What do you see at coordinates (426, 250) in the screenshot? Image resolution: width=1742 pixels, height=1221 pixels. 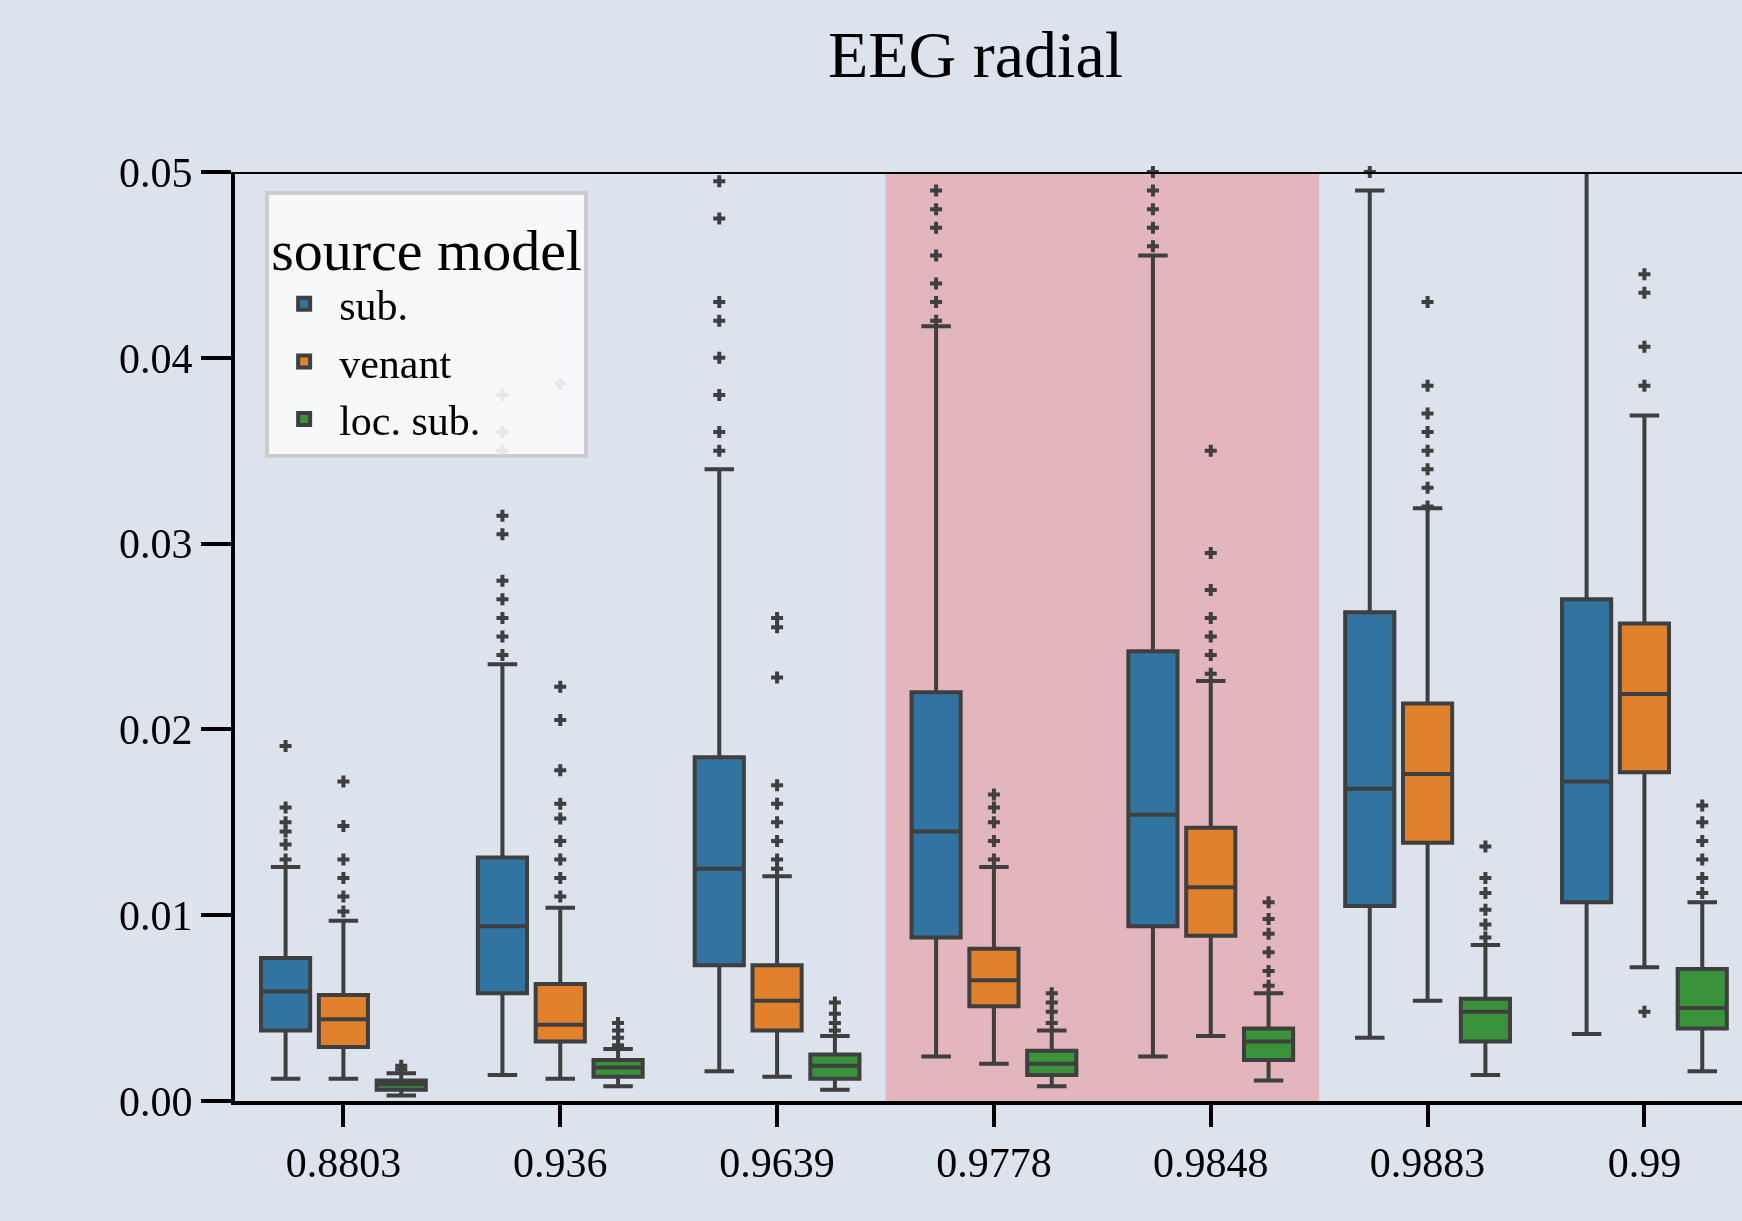 I see `legend-title: source model` at bounding box center [426, 250].